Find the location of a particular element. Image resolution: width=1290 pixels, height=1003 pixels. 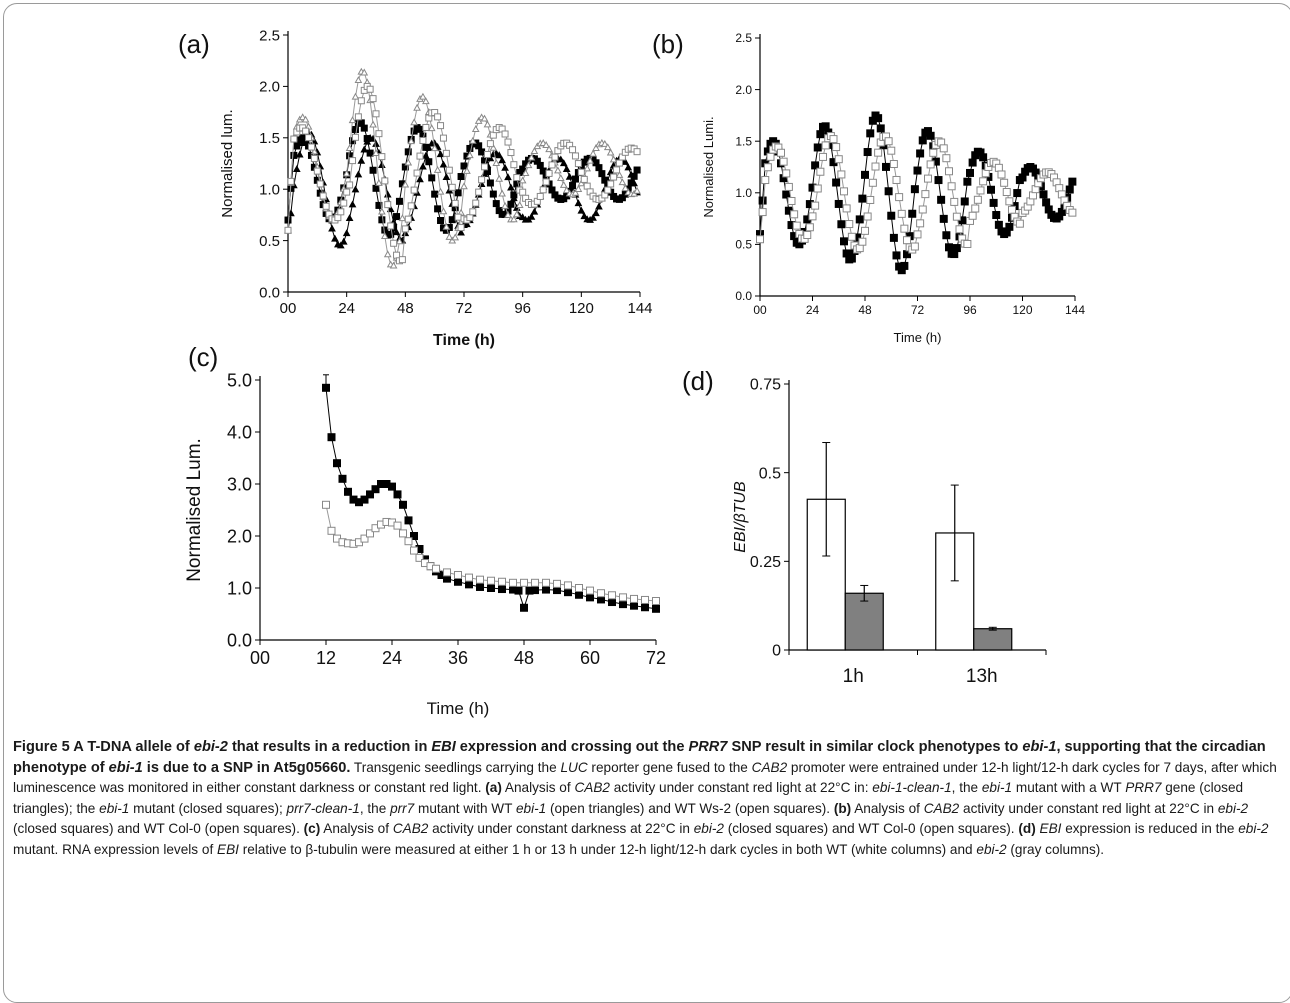

caption-body-part: prr7 is located at coordinates (402, 808).